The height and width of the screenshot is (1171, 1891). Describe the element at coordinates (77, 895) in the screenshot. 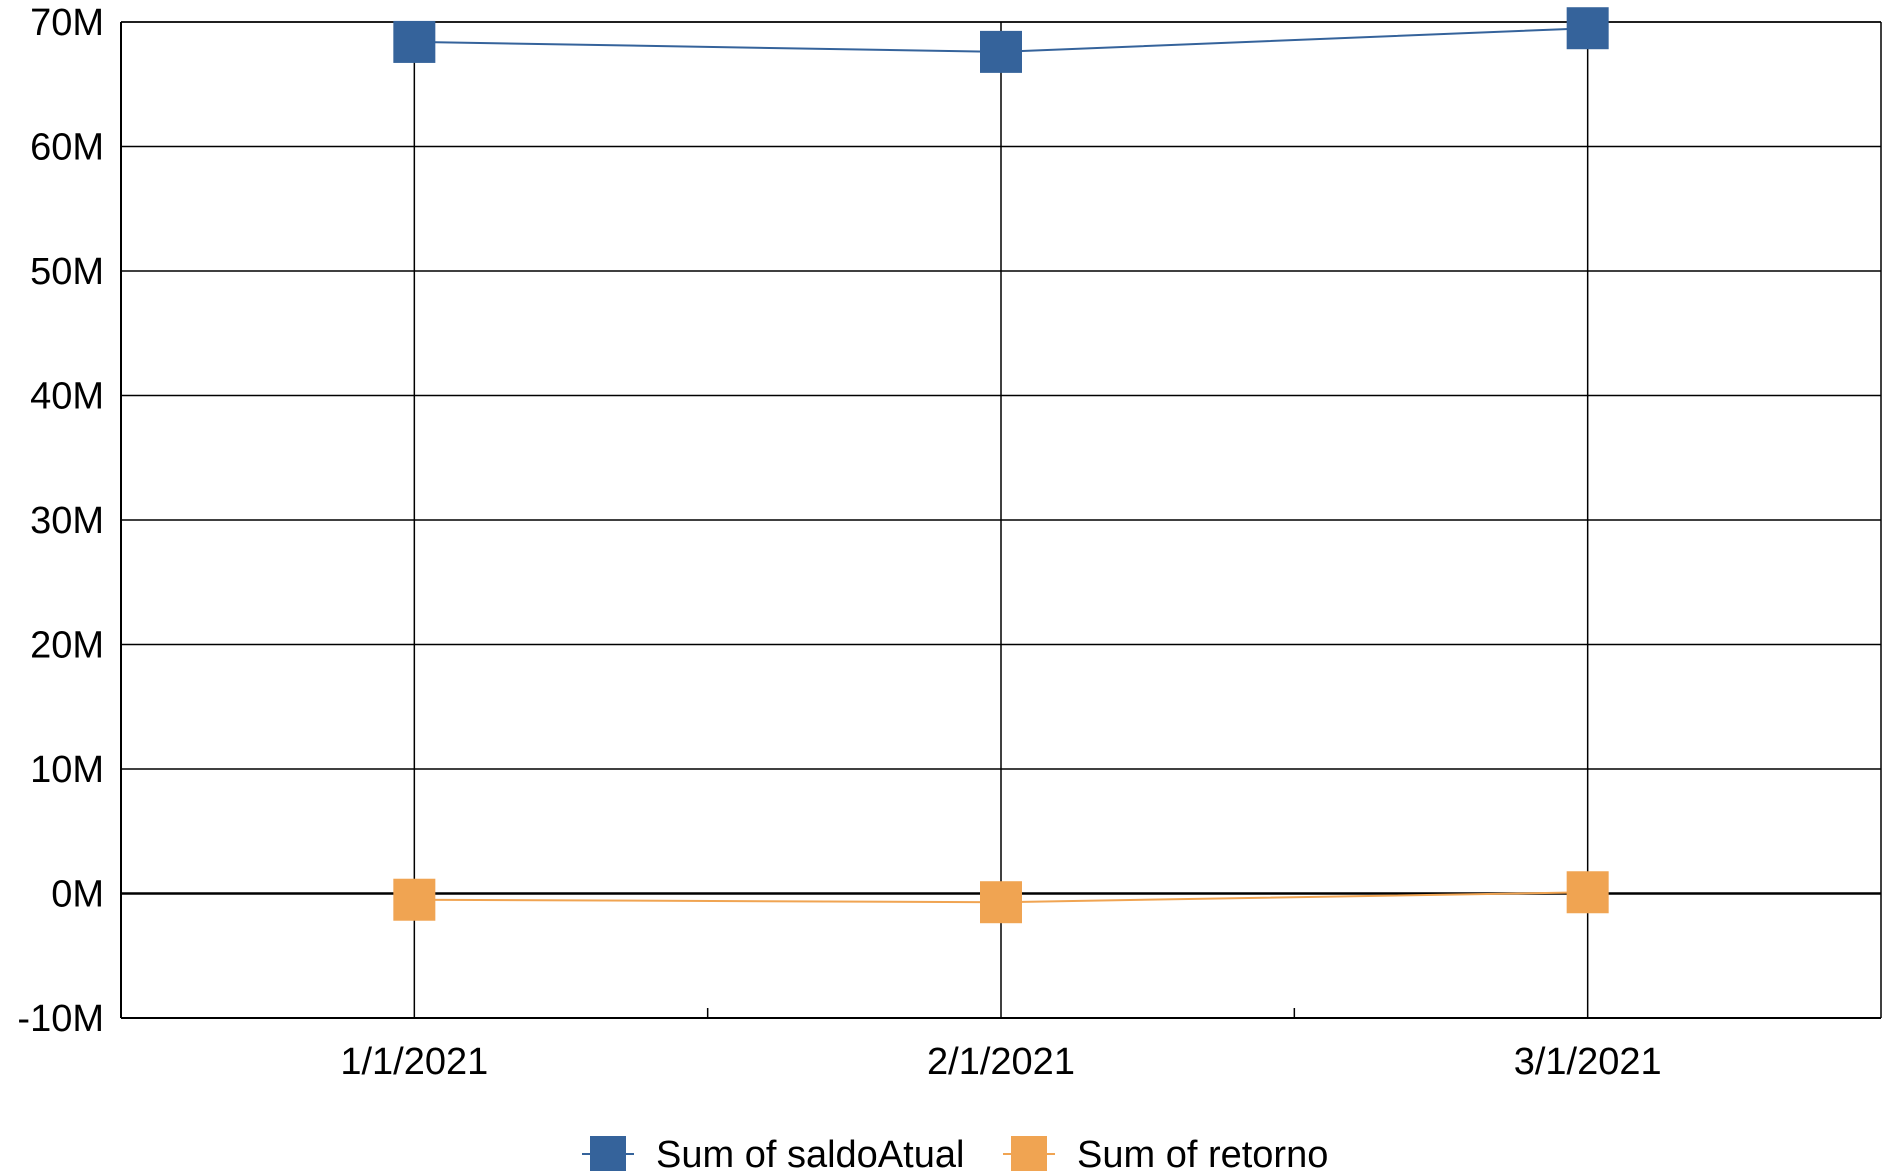

I see `y-tick-label: 0M` at that location.